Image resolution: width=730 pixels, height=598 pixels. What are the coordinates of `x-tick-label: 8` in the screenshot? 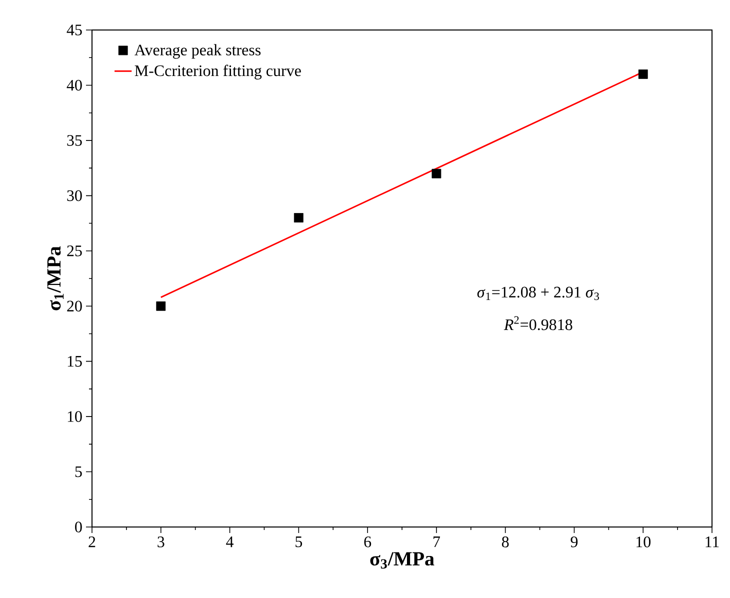 It's located at (505, 542).